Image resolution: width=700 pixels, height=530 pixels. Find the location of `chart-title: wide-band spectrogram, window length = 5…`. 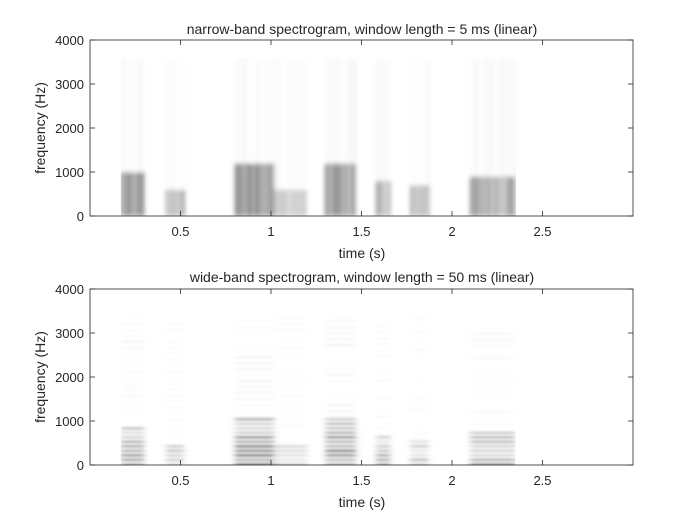

chart-title: wide-band spectrogram, window length = 5… is located at coordinates (361, 277).